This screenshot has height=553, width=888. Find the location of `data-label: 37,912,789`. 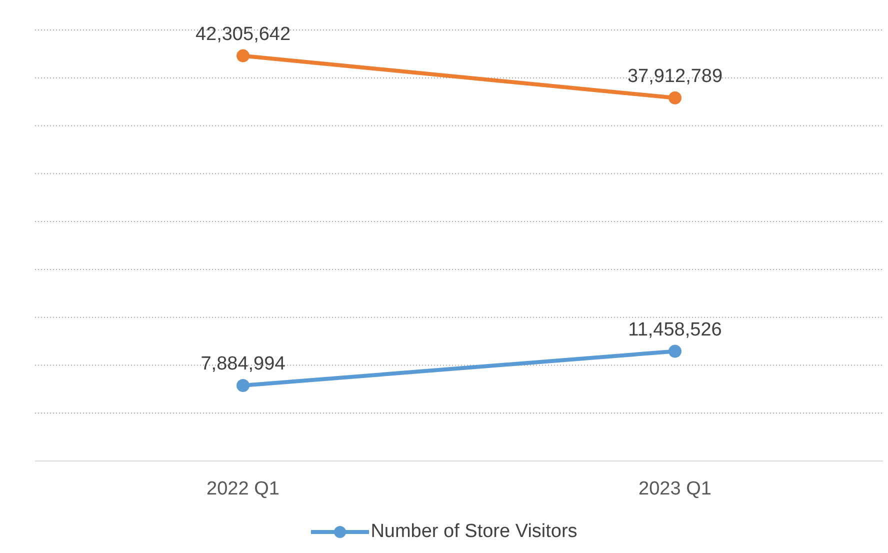

data-label: 37,912,789 is located at coordinates (675, 76).